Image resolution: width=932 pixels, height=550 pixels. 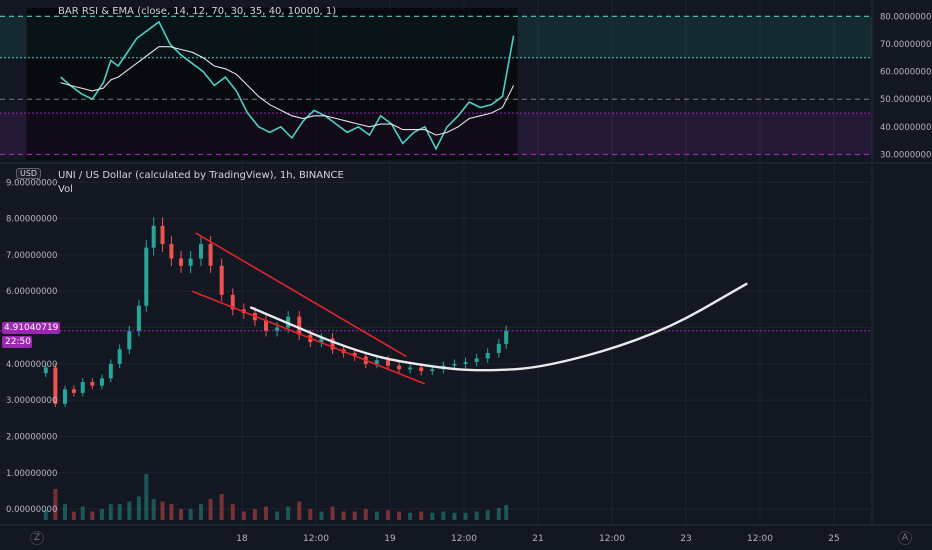 What do you see at coordinates (499, 327) in the screenshot?
I see `rounding-bottom-arc` at bounding box center [499, 327].